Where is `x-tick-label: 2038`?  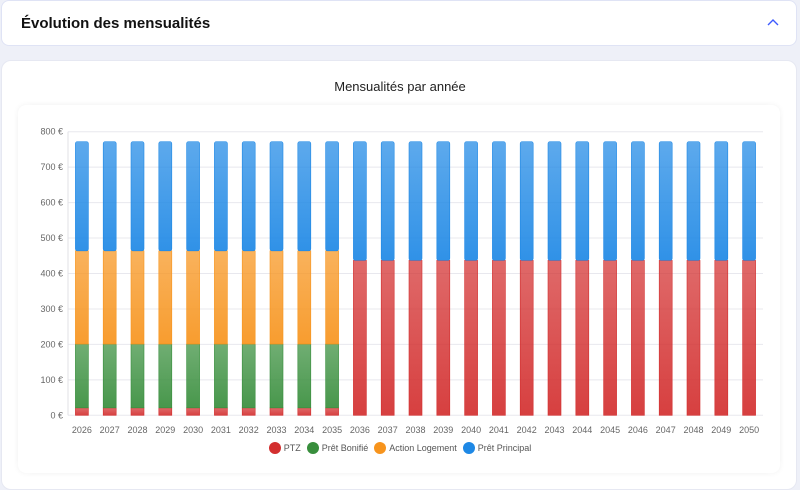 x-tick-label: 2038 is located at coordinates (415, 430).